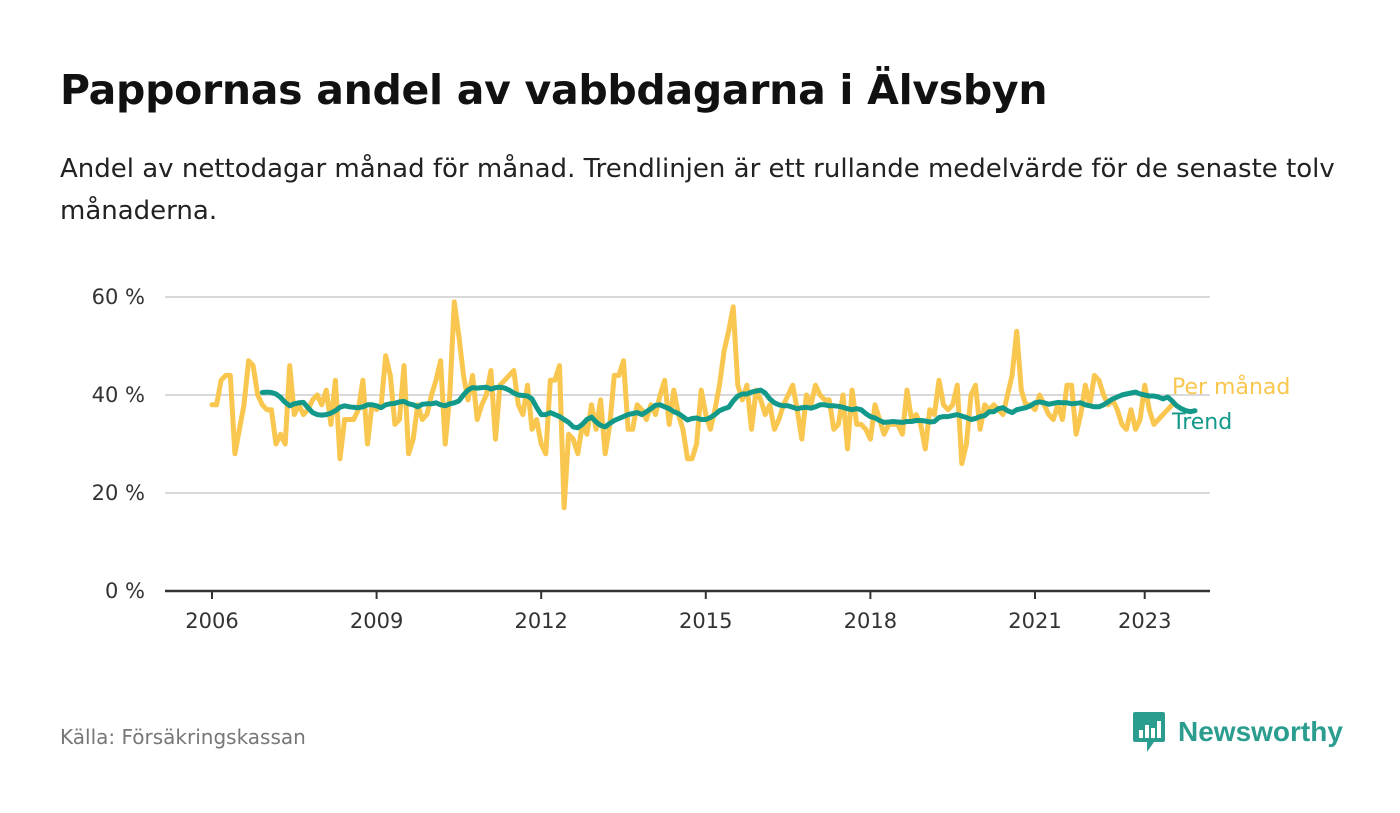 This screenshot has width=1400, height=813. I want to click on x-tick-label: 2023, so click(1144, 621).